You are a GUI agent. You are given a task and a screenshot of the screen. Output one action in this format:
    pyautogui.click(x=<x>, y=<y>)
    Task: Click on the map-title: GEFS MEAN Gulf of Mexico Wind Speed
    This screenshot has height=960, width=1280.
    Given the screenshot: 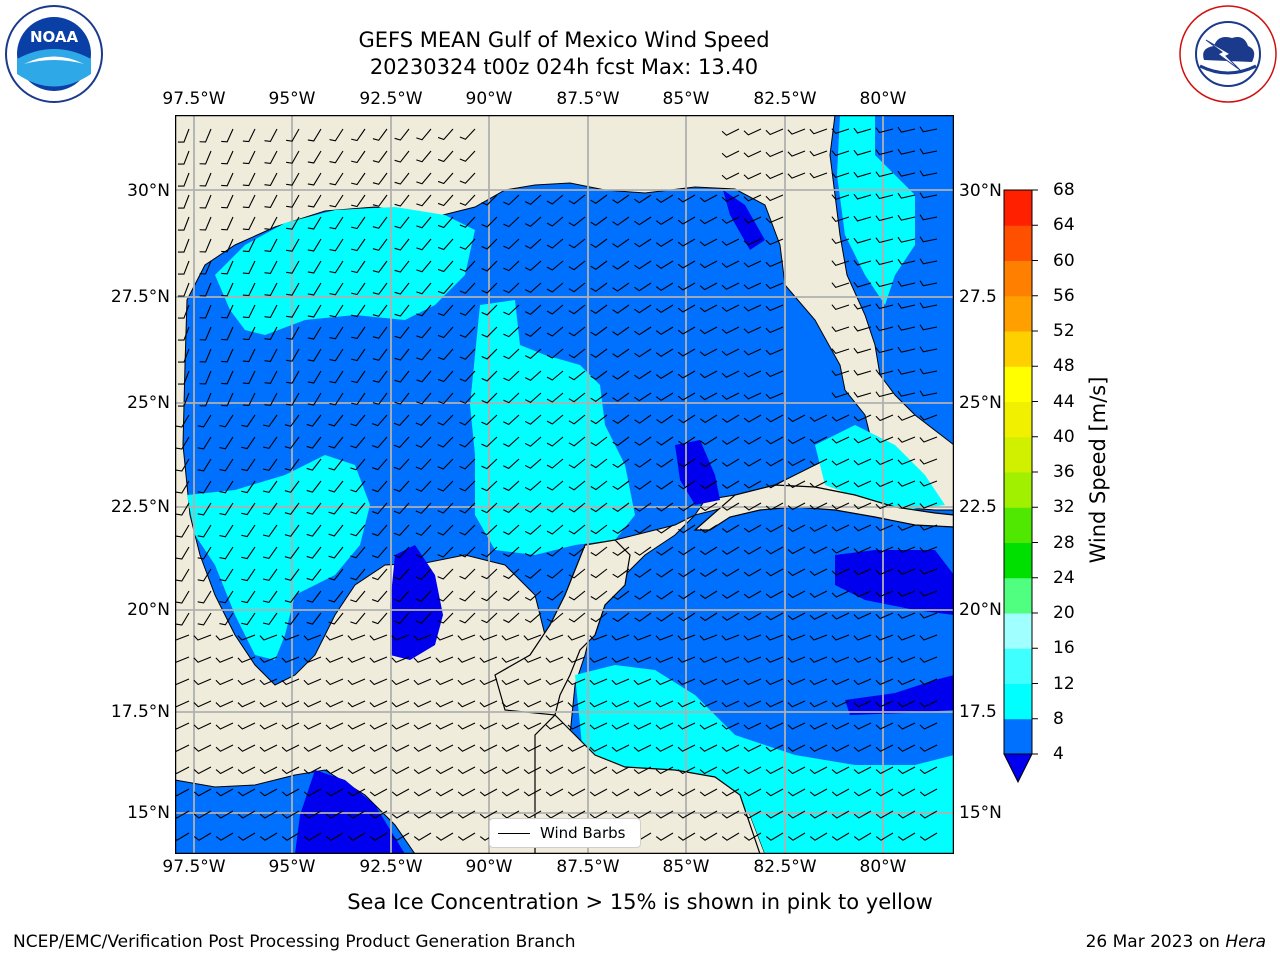 What is the action you would take?
    pyautogui.click(x=564, y=40)
    